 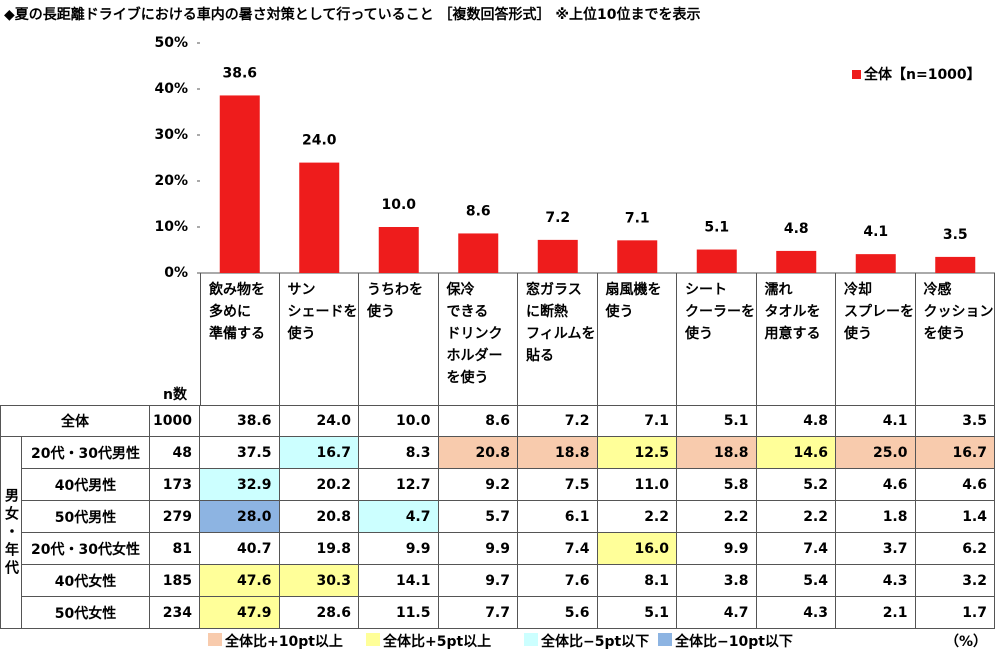 I want to click on table-value: 5.7, so click(x=478, y=517).